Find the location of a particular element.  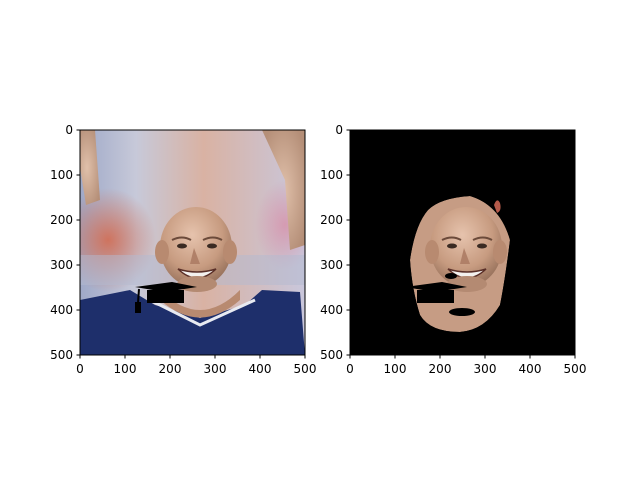

left-y-tick-label: 200 is located at coordinates (61, 220).